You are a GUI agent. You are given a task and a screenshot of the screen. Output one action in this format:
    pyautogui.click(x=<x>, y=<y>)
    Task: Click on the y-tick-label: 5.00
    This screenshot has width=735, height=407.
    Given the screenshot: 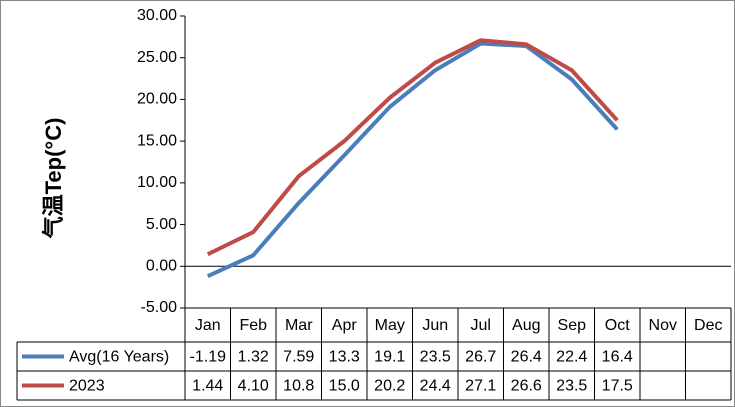 What is the action you would take?
    pyautogui.click(x=161, y=224)
    